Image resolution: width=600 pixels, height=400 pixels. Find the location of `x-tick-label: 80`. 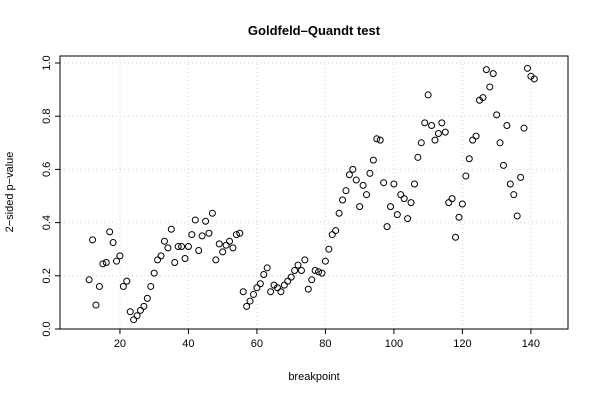

x-tick-label: 80 is located at coordinates (325, 344).